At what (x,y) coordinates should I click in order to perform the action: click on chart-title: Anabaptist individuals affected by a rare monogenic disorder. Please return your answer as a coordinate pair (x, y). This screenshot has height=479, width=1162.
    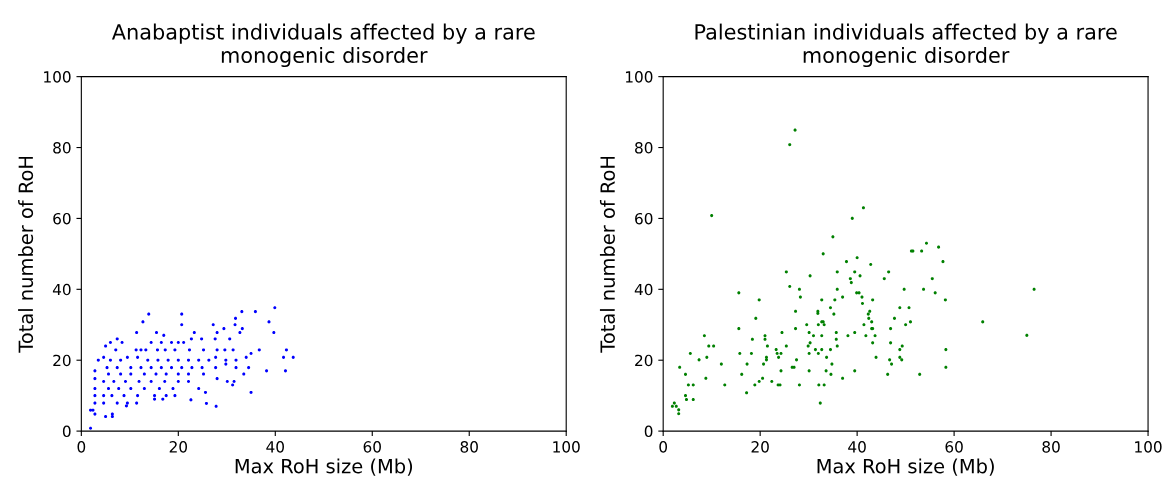
    Looking at the image, I should click on (323, 45).